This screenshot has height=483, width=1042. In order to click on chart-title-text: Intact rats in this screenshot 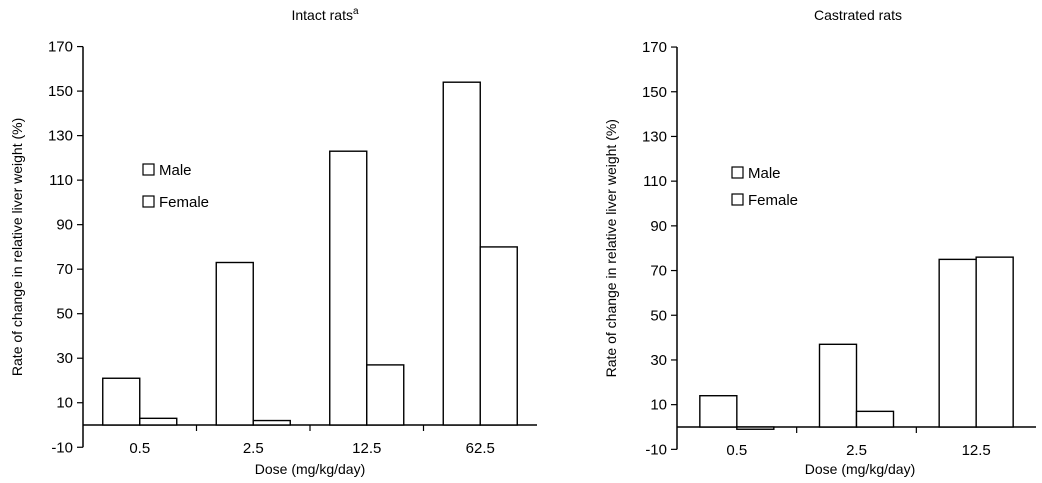, I will do `click(321, 15)`.